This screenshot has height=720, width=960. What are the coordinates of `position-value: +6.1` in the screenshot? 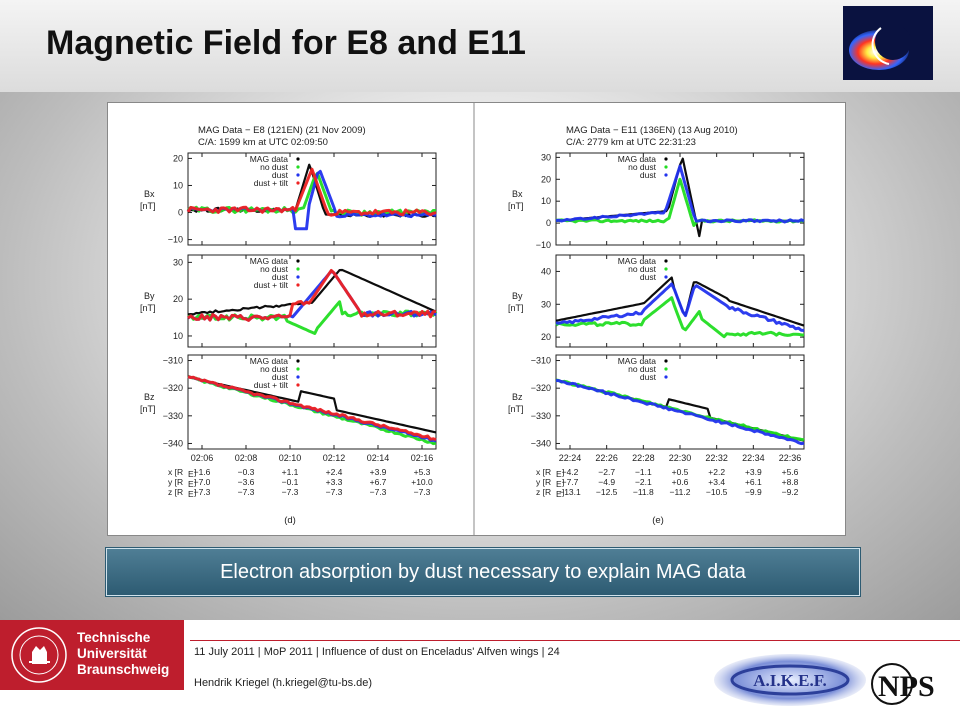 It's located at (753, 482).